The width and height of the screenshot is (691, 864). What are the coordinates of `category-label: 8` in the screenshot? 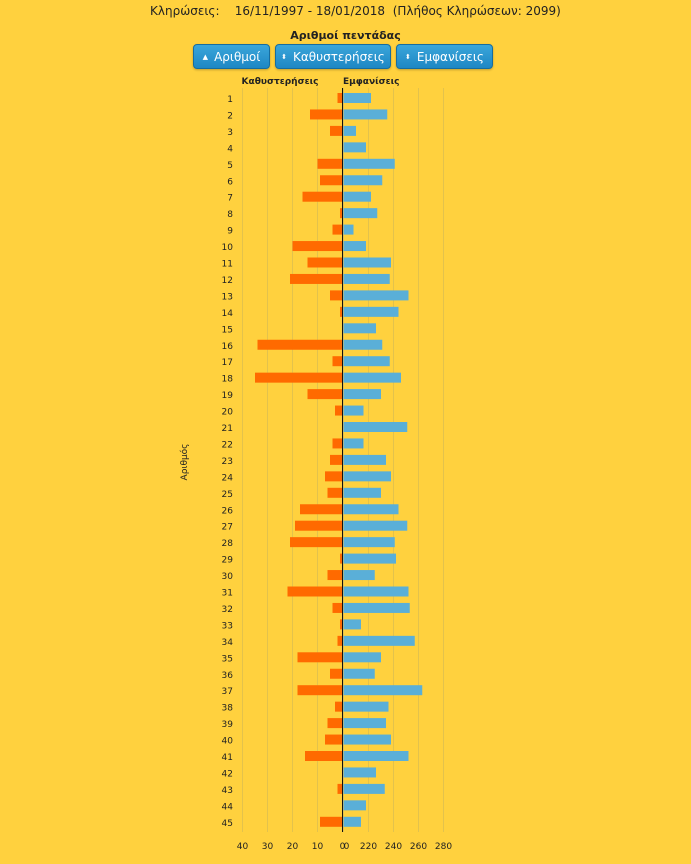 It's located at (230, 215).